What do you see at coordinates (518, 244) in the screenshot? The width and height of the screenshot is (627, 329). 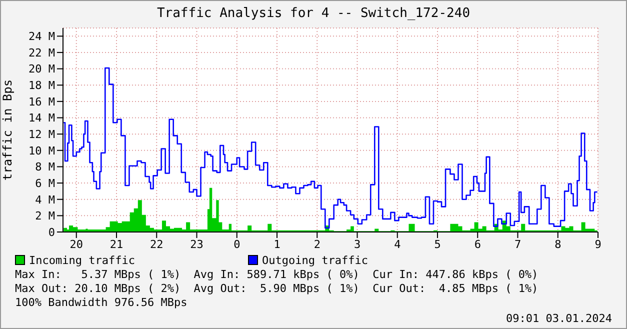 I see `x-tick-label: 7` at bounding box center [518, 244].